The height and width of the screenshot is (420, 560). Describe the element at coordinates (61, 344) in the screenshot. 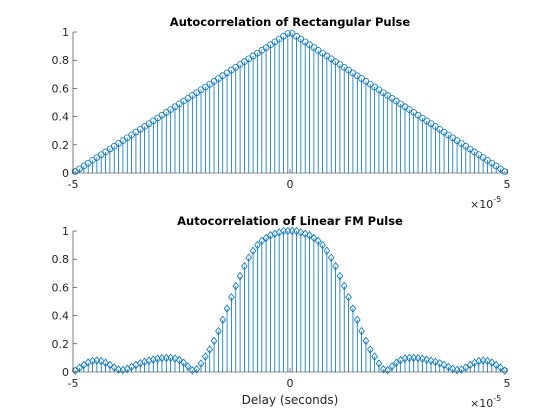

I see `y-tick-label: 0.2` at that location.